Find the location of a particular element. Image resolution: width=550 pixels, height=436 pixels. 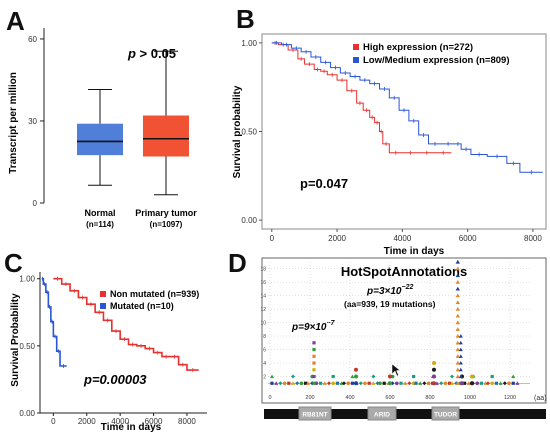

panel-b-legend-swatch is located at coordinates (356, 60).